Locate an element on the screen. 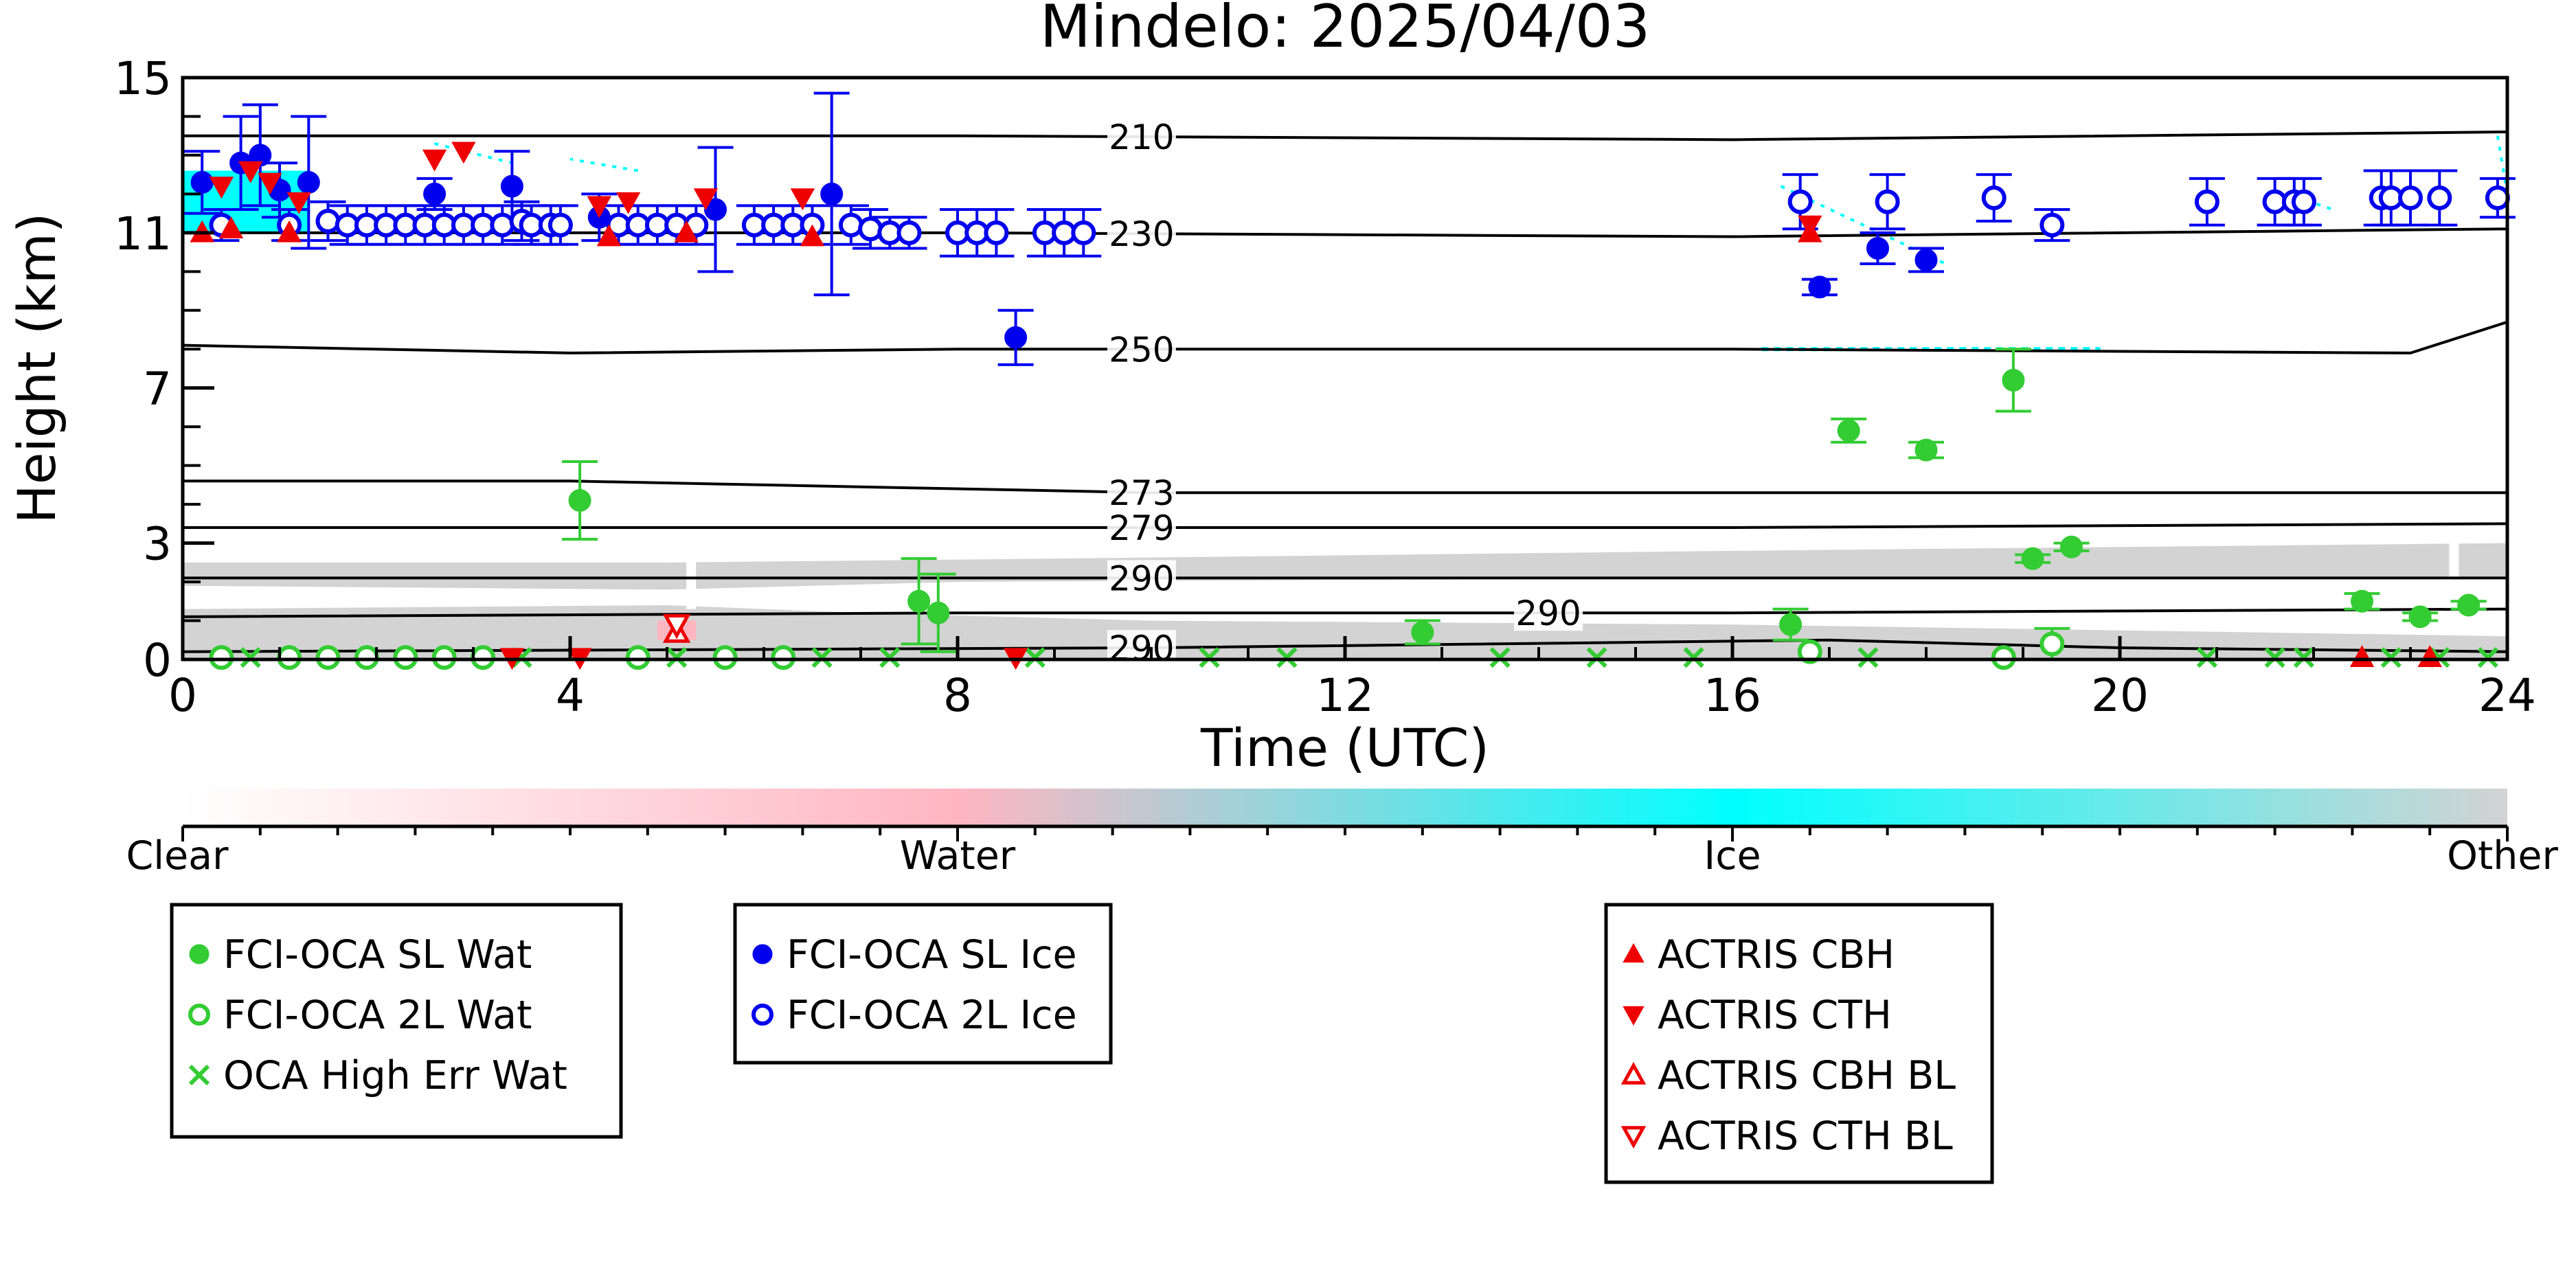 The image size is (2576, 1288). isotherm-label: 230 is located at coordinates (1141, 234).